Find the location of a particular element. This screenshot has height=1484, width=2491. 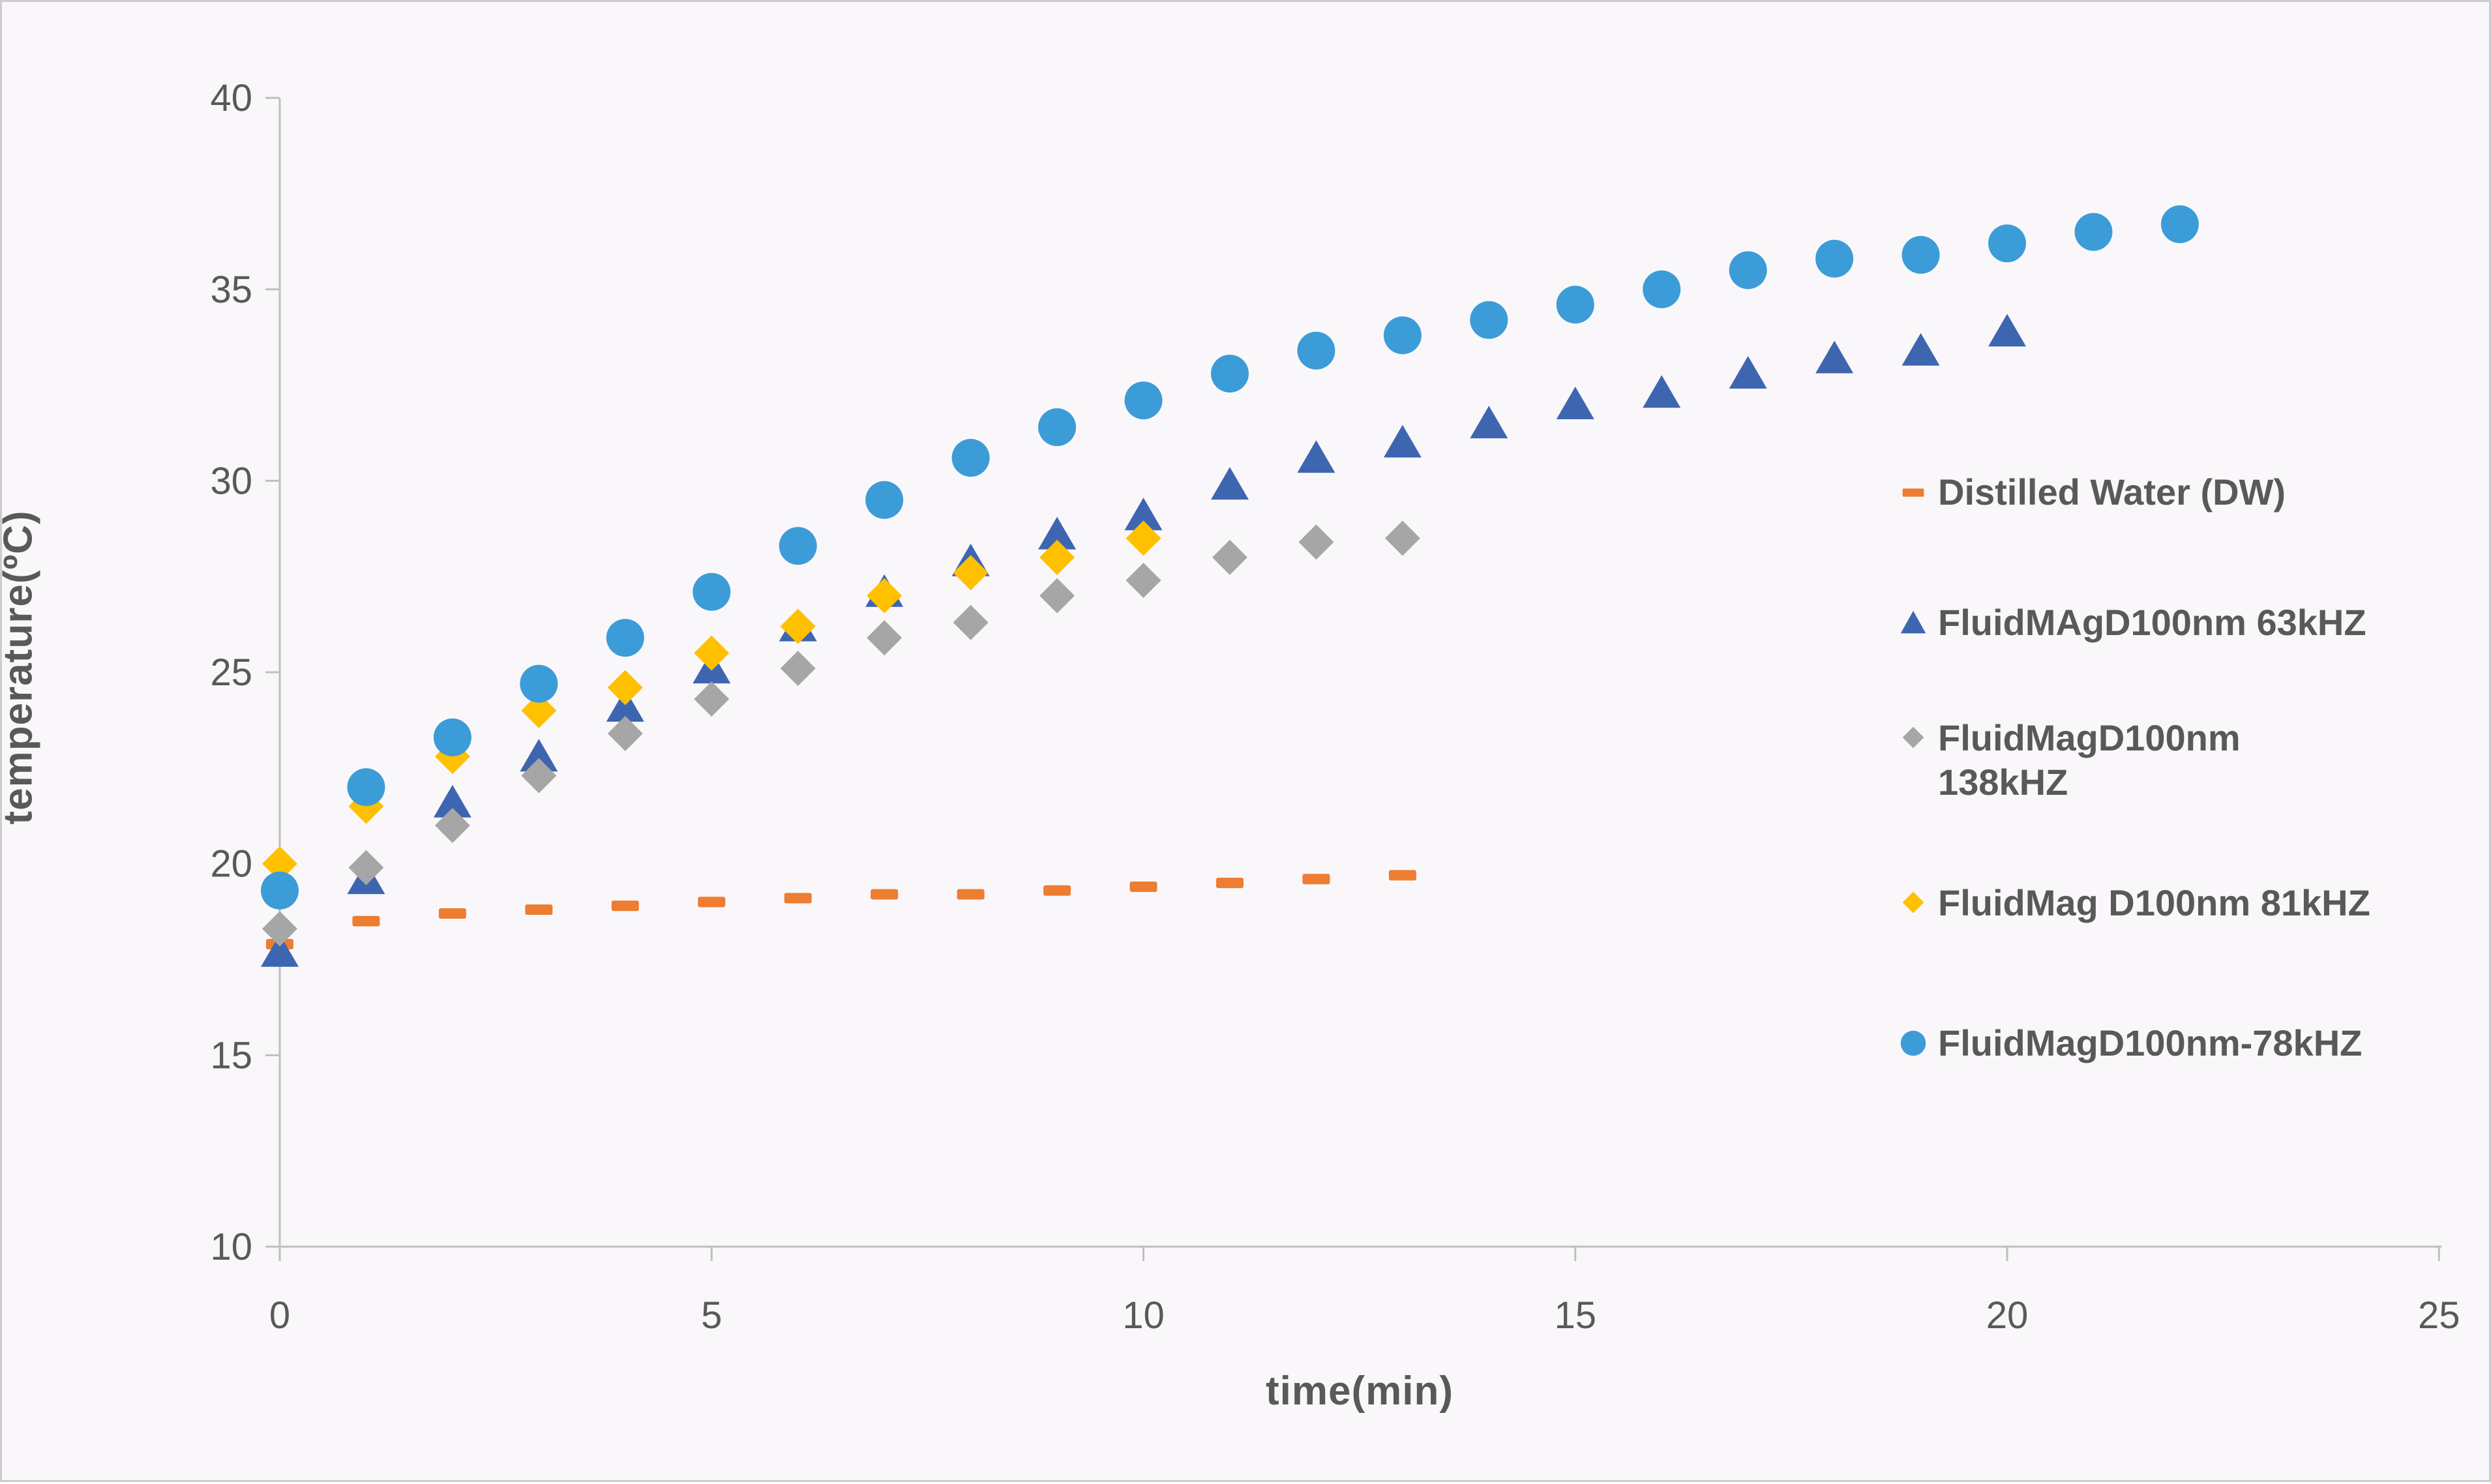

x-tick-label-5: 5 is located at coordinates (711, 1315).